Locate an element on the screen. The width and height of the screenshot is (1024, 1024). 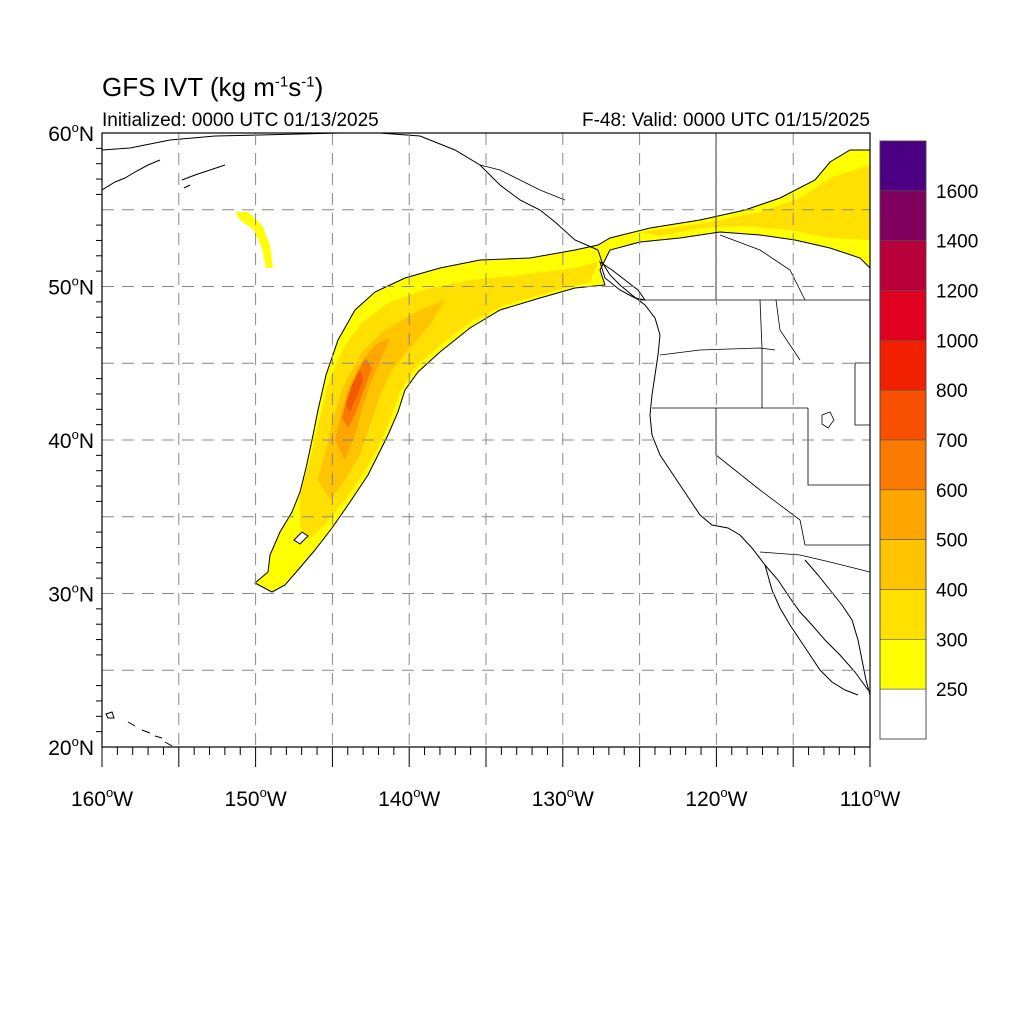
colorbar-label: 1200 is located at coordinates (957, 292).